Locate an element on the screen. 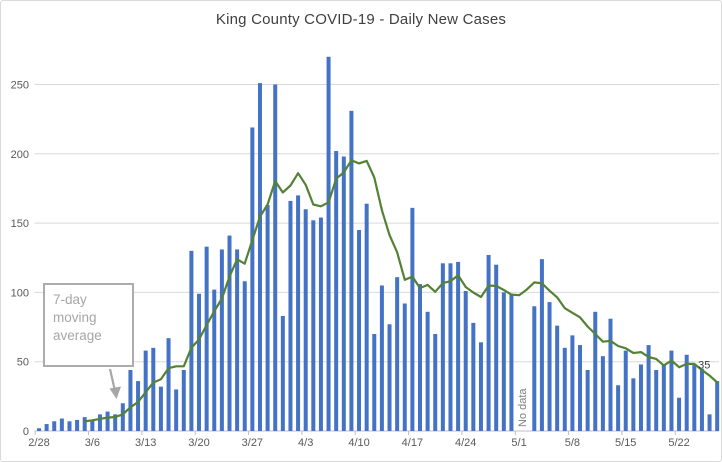  bar-5/5 is located at coordinates (549, 366).